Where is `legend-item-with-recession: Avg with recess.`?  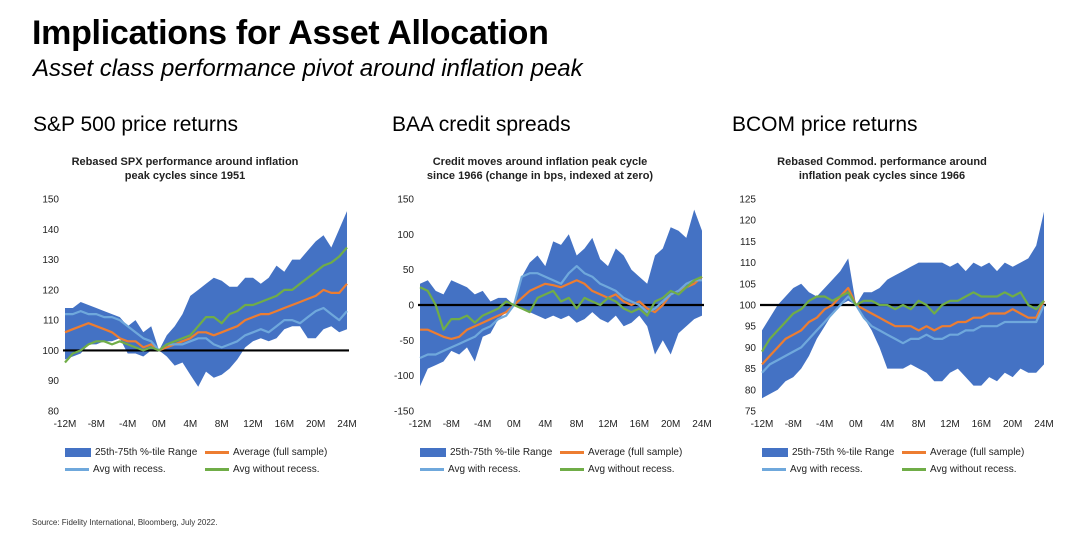
legend-item-with-recession: Avg with recess. is located at coordinates (115, 469).